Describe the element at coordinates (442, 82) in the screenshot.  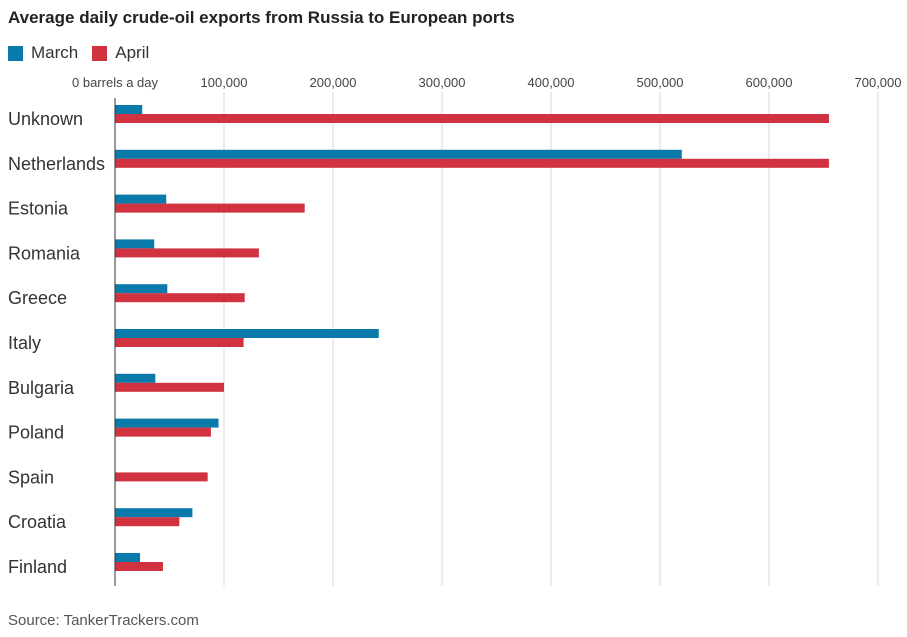
I see `x-tick-label: 300,000` at that location.